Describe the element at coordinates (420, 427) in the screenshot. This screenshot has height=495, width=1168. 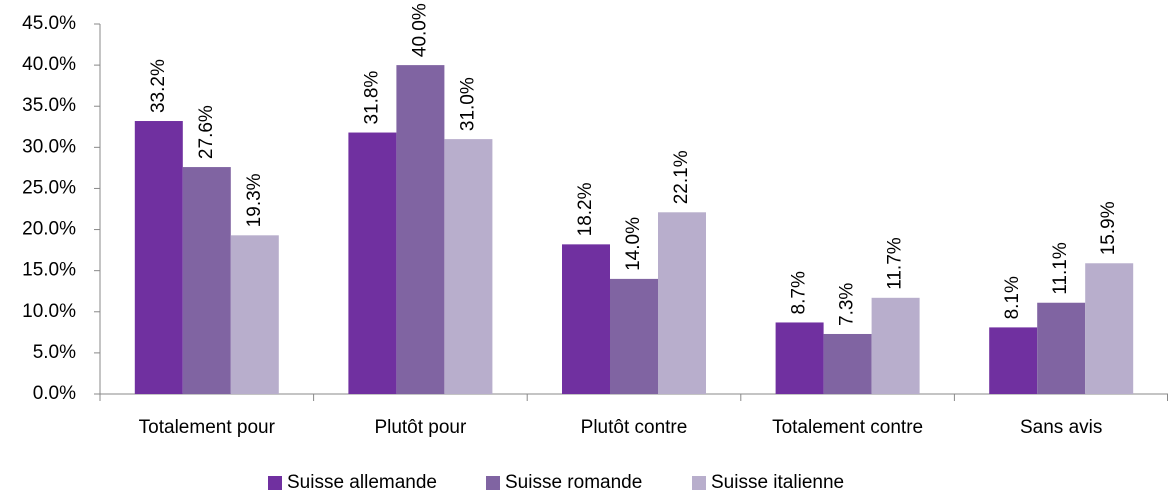
I see `x-tick-label: Plutôt pour` at that location.